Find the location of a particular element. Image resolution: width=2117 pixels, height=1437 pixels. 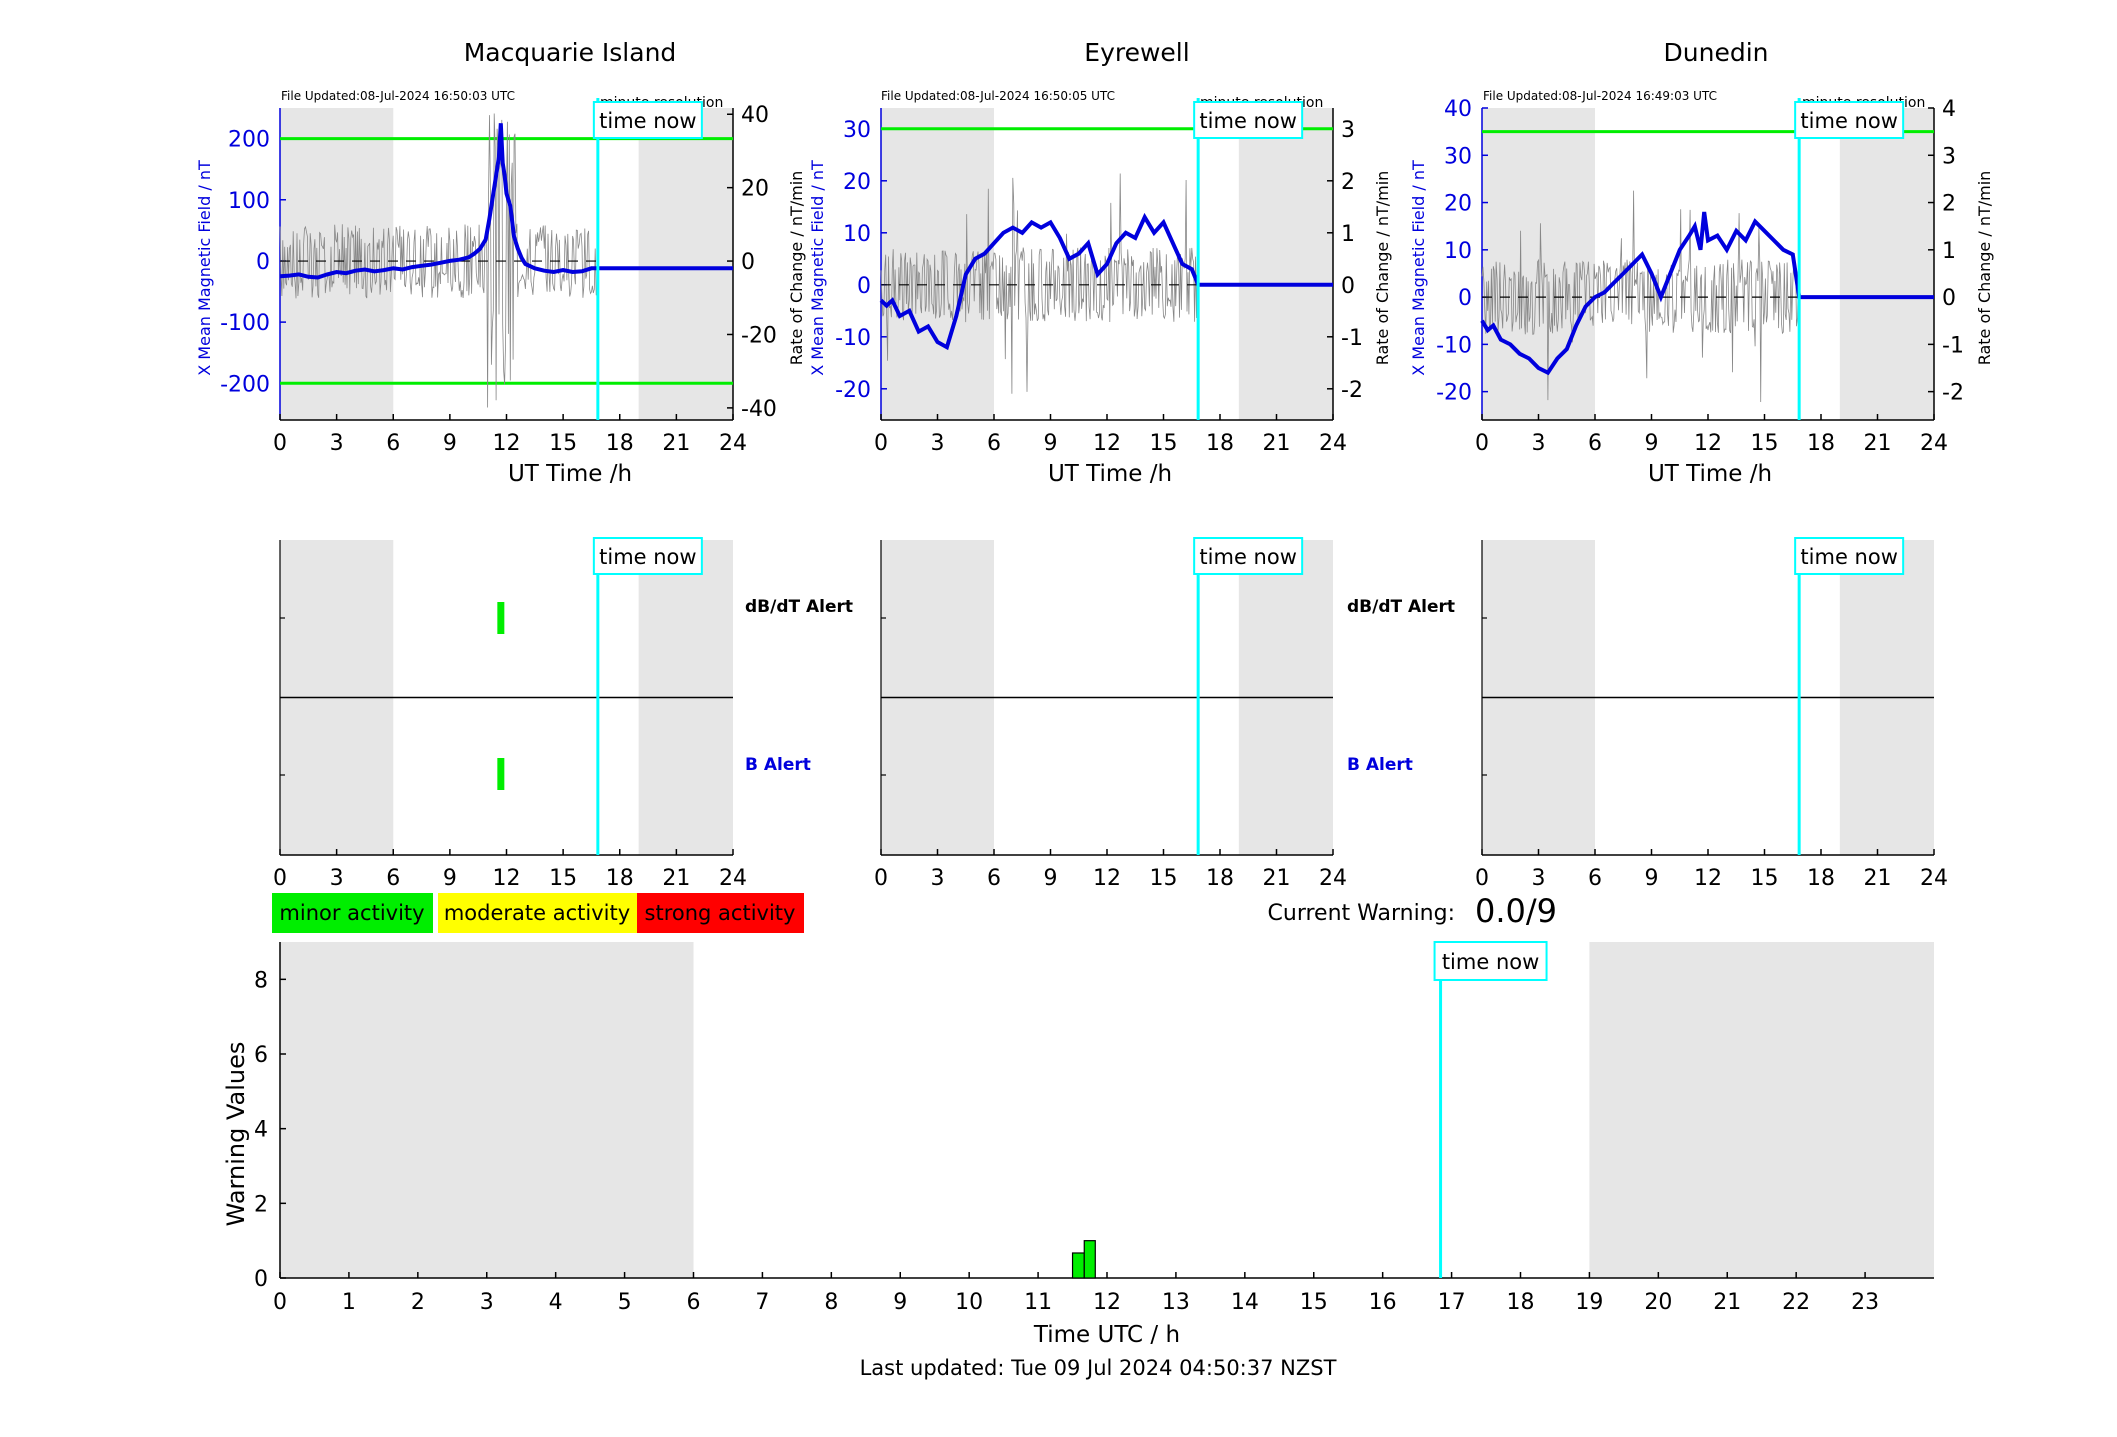

right-tick-label: -1 is located at coordinates (1352, 338).